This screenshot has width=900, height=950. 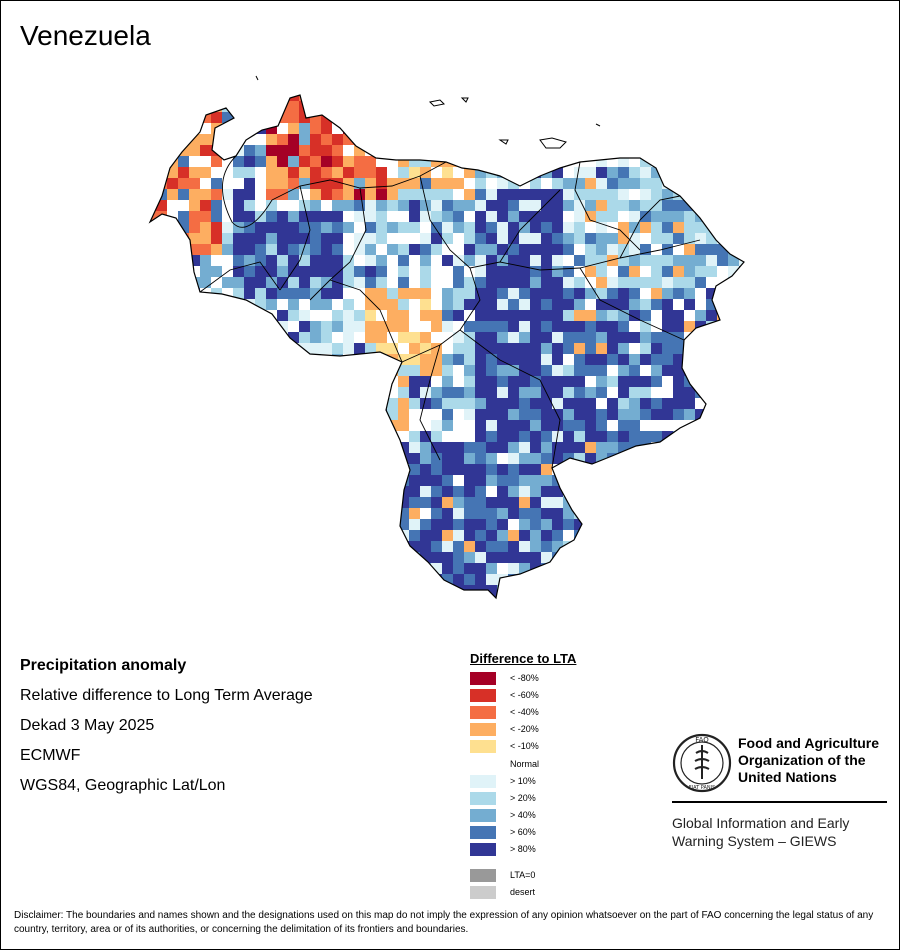 What do you see at coordinates (524, 746) in the screenshot?
I see `legend-label: < -10%` at bounding box center [524, 746].